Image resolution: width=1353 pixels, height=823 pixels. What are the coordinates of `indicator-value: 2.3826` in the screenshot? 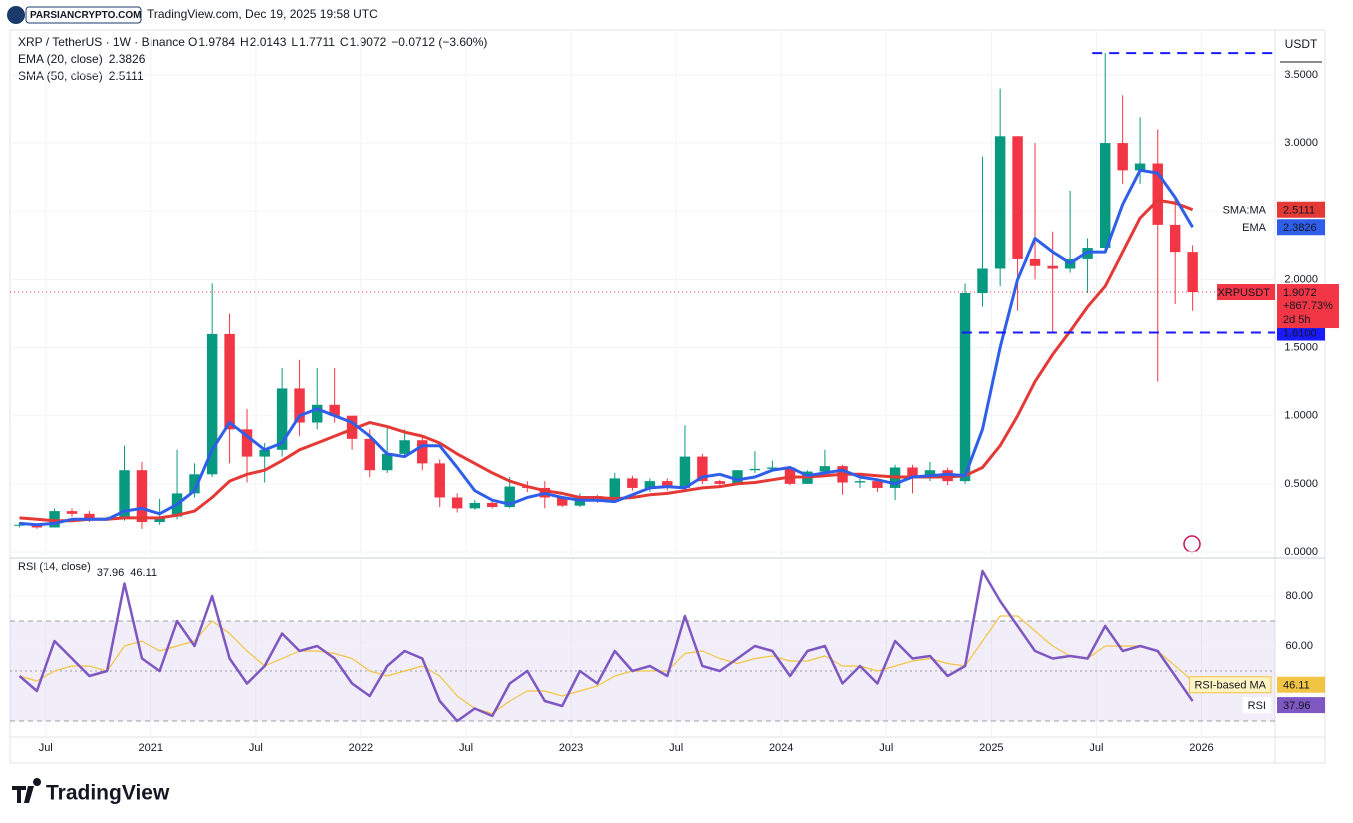 It's located at (127, 59).